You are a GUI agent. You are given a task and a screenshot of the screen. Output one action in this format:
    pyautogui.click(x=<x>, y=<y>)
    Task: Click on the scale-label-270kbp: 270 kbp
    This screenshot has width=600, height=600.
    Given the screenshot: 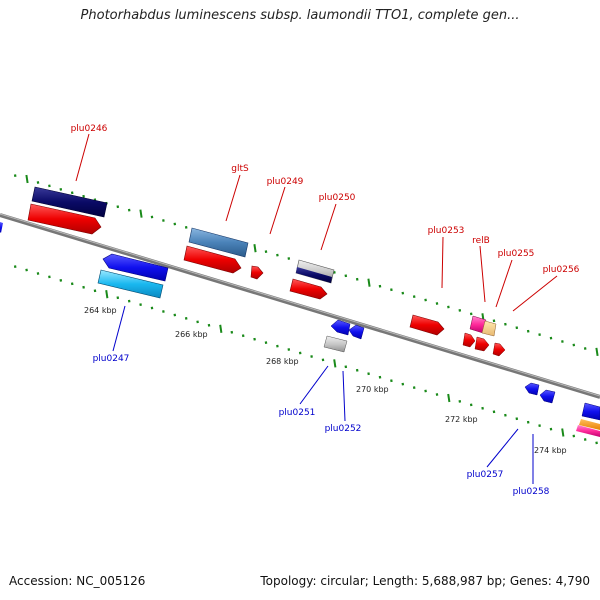 What is the action you would take?
    pyautogui.click(x=372, y=389)
    